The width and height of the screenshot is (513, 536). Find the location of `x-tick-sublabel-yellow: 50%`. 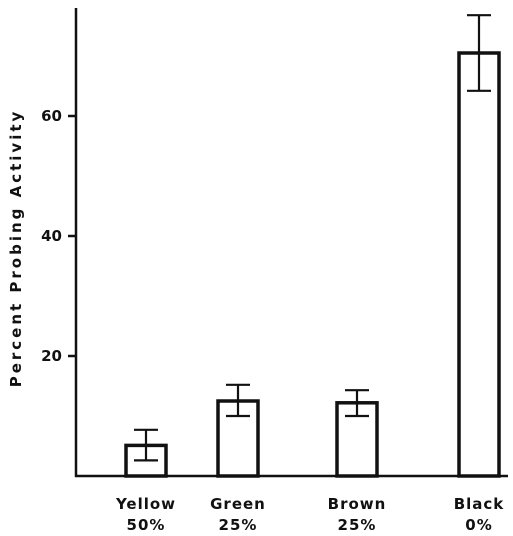

x-tick-sublabel-yellow: 50% is located at coordinates (146, 525).